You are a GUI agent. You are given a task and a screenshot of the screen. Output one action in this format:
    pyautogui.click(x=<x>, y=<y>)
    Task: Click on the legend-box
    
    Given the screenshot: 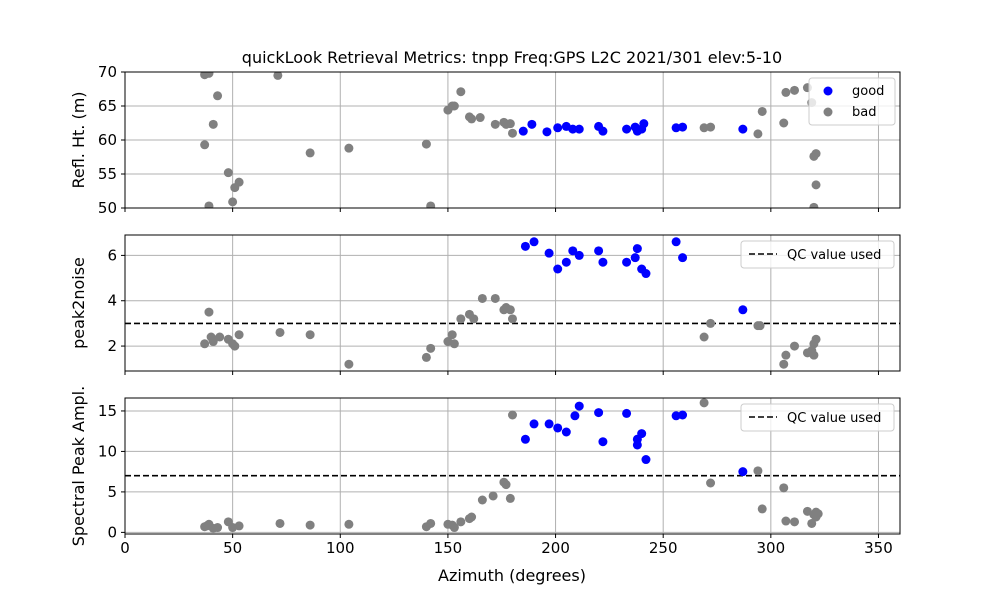 What is the action you would take?
    pyautogui.click(x=817, y=254)
    